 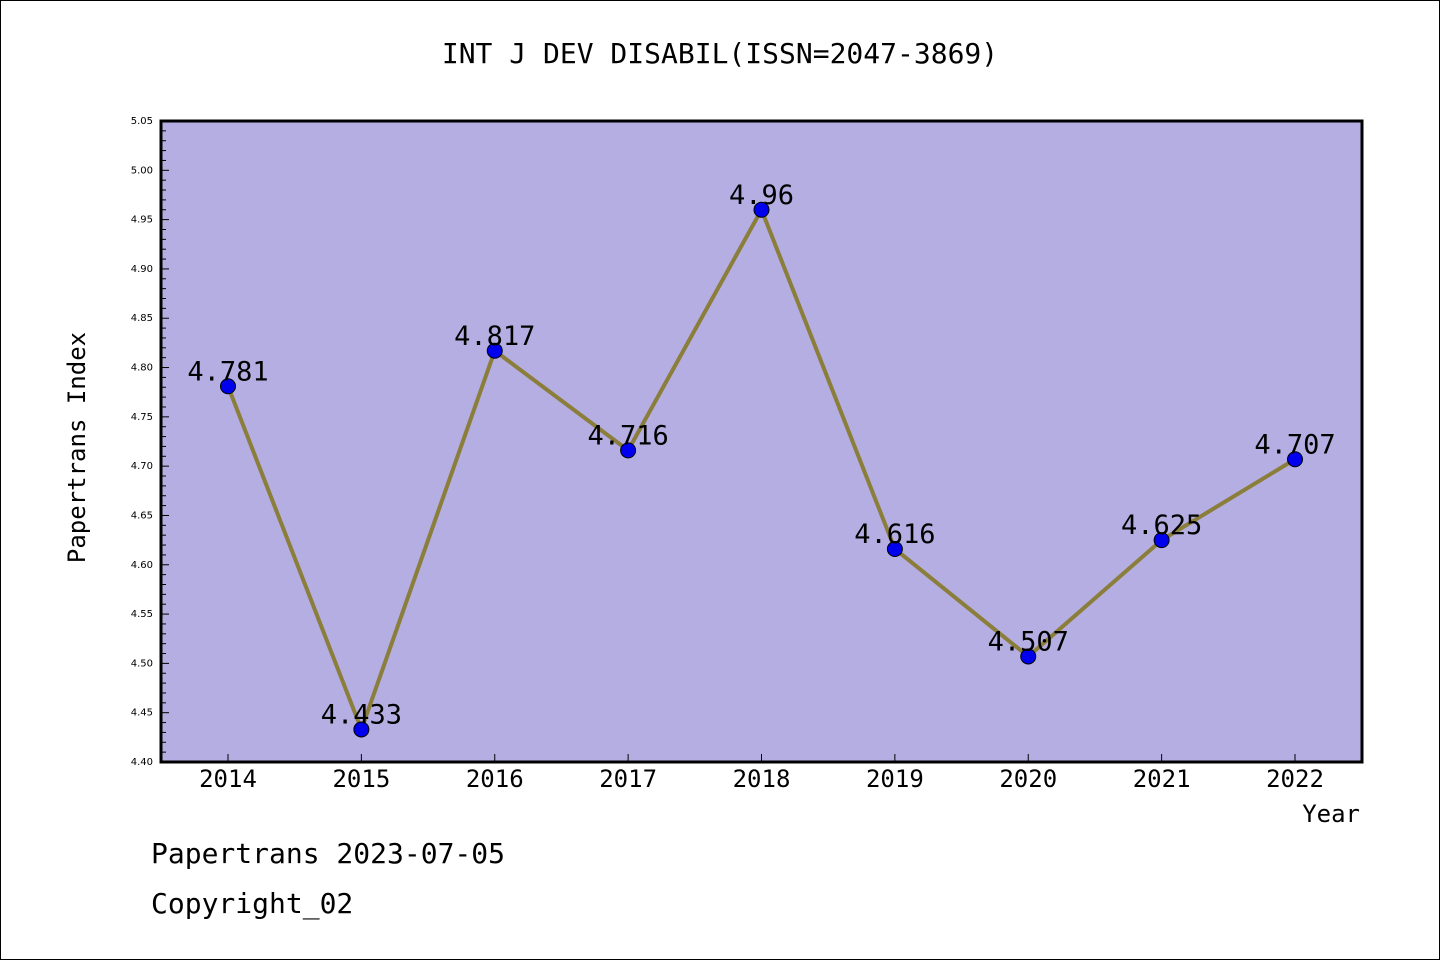 What do you see at coordinates (1161, 525) in the screenshot?
I see `data-label: 4.625` at bounding box center [1161, 525].